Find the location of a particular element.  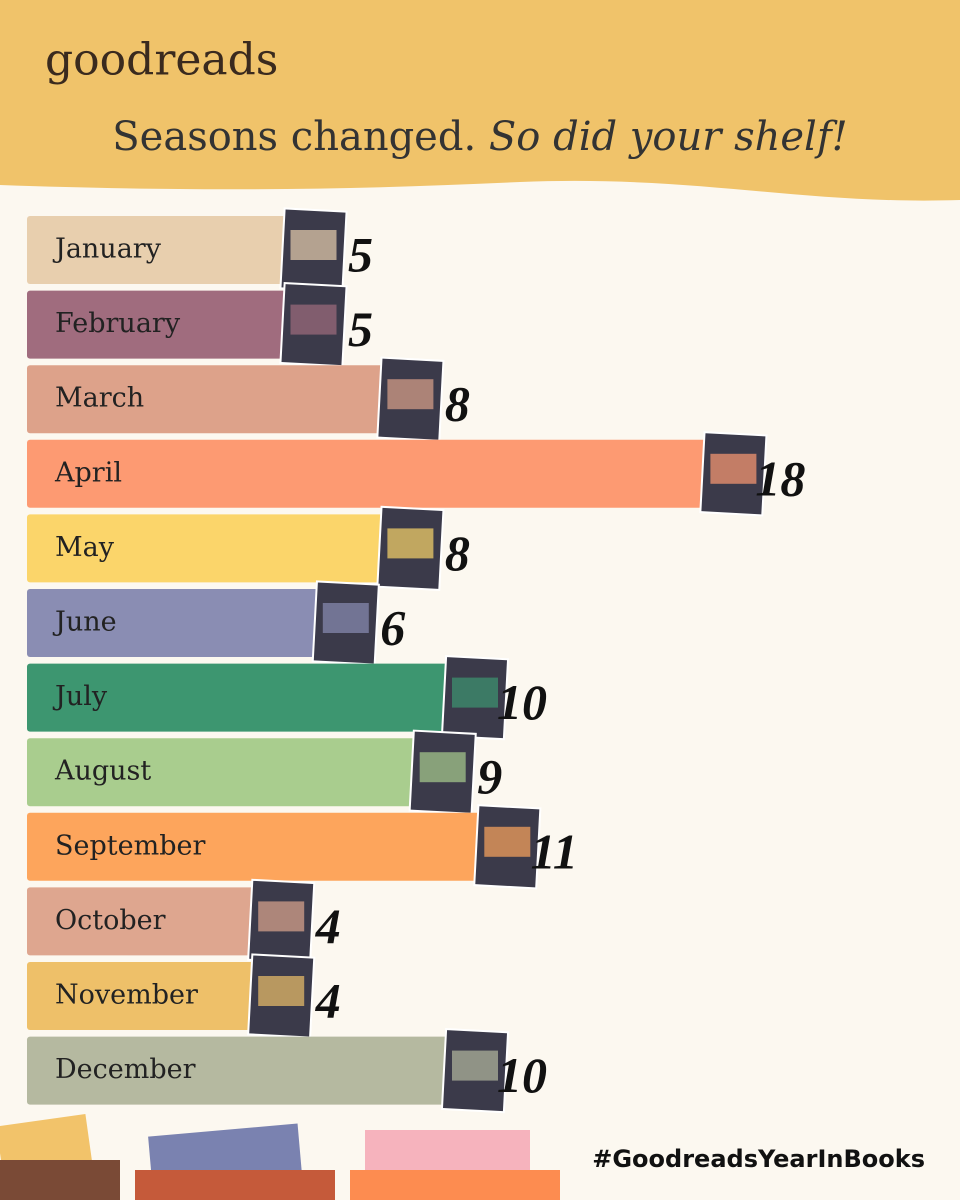

category-label: August is located at coordinates (102, 771).